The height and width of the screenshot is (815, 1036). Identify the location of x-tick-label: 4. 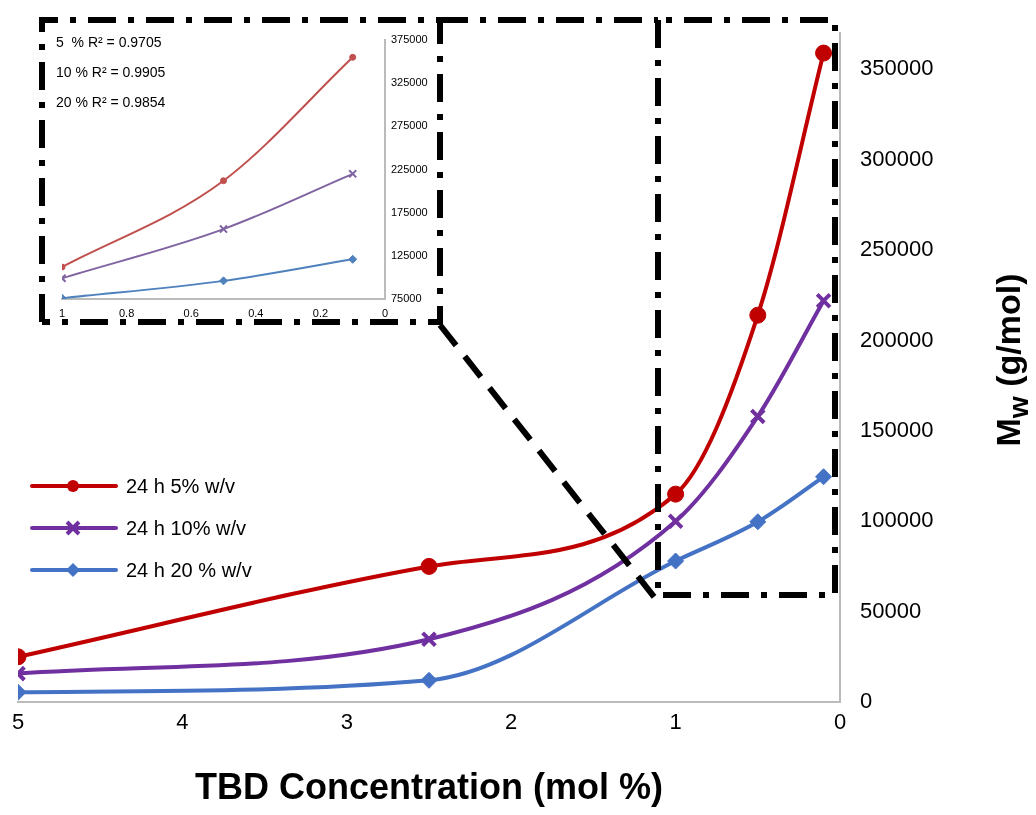
(182, 722).